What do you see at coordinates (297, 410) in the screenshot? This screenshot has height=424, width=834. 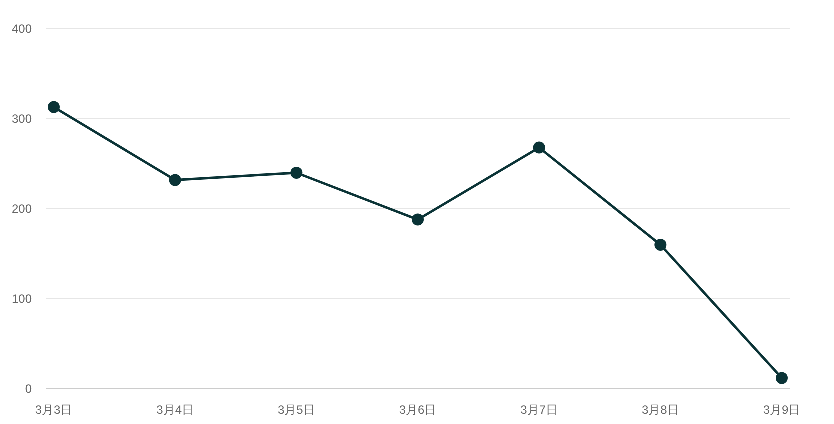 I see `x-tick-label: 3月5日` at bounding box center [297, 410].